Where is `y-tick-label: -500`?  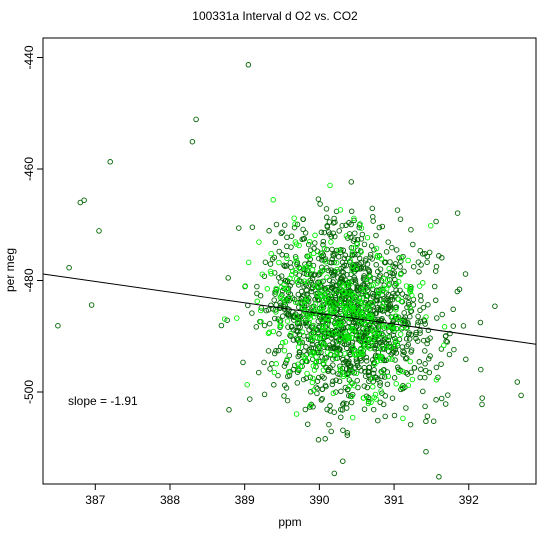 y-tick-label: -500 is located at coordinates (29, 392).